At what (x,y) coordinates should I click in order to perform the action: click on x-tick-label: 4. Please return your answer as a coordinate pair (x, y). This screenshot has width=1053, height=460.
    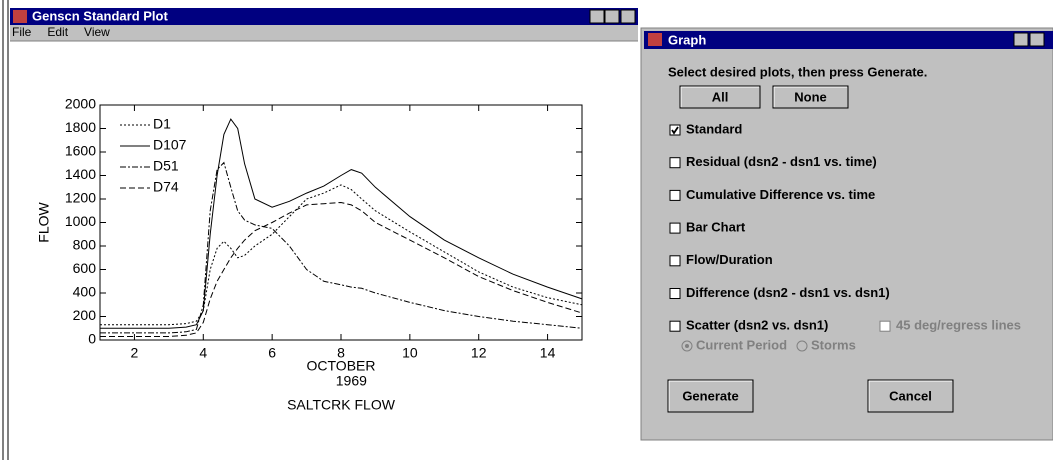
    Looking at the image, I should click on (203, 353).